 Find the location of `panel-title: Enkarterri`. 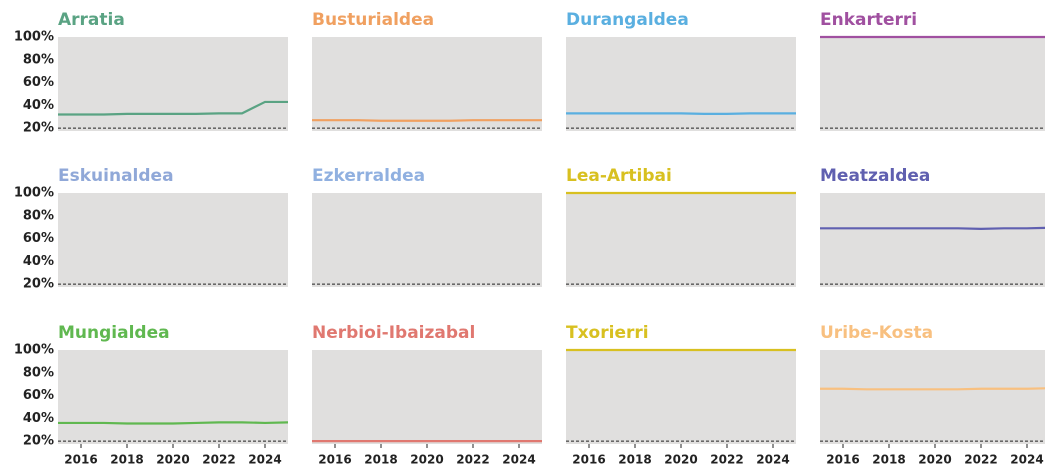

panel-title: Enkarterri is located at coordinates (868, 20).